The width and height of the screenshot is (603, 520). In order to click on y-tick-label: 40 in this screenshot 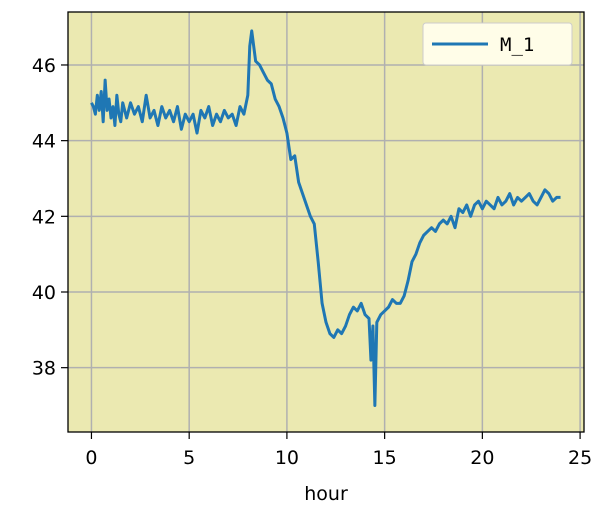, I will do `click(44, 293)`.